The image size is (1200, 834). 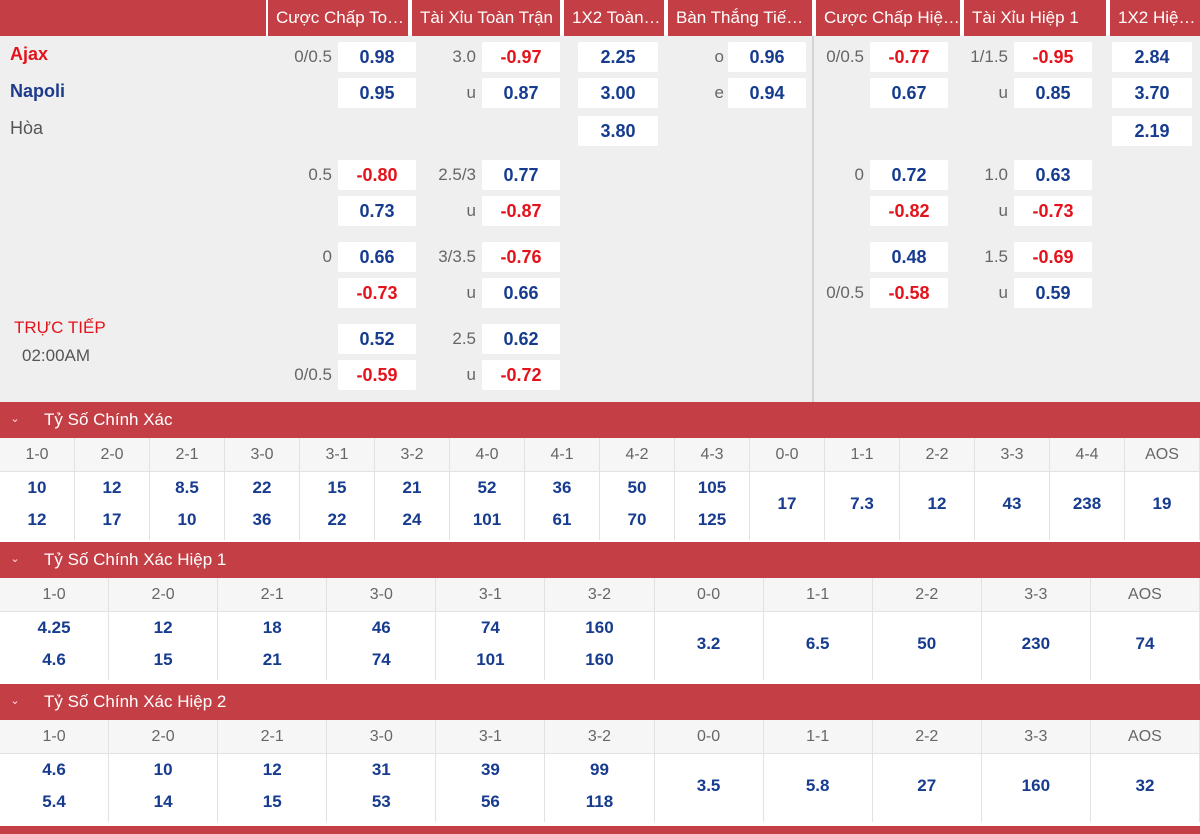 What do you see at coordinates (490, 801) in the screenshot?
I see `score-odd-away: 56` at bounding box center [490, 801].